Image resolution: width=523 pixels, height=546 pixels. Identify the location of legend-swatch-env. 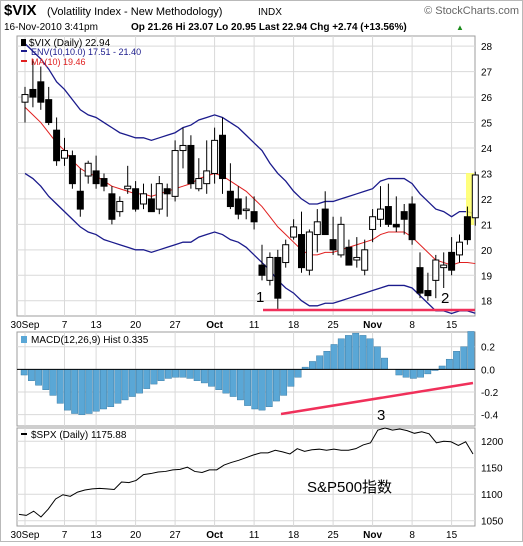
(24, 51).